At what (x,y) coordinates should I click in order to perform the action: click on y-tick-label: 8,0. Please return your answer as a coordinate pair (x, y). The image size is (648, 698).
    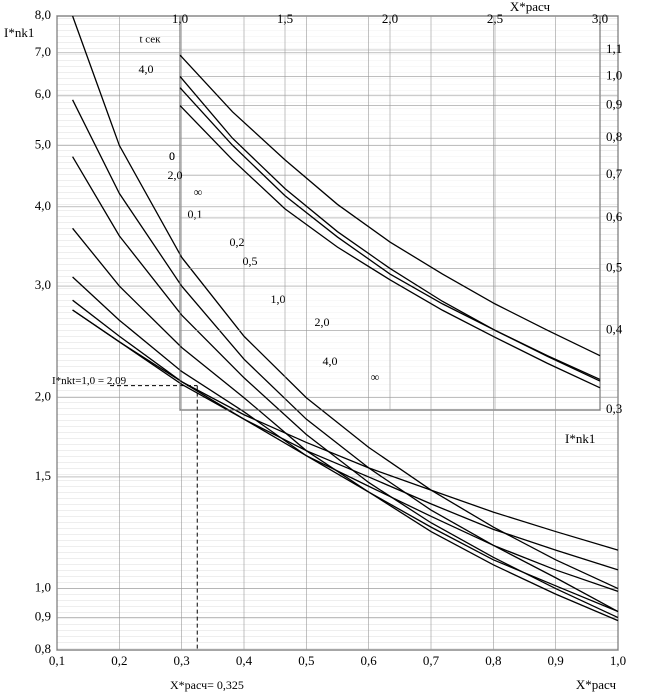
    Looking at the image, I should click on (43, 14).